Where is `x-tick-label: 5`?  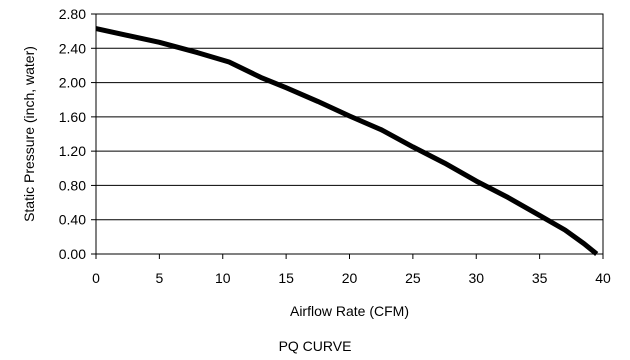 x-tick-label: 5 is located at coordinates (159, 278).